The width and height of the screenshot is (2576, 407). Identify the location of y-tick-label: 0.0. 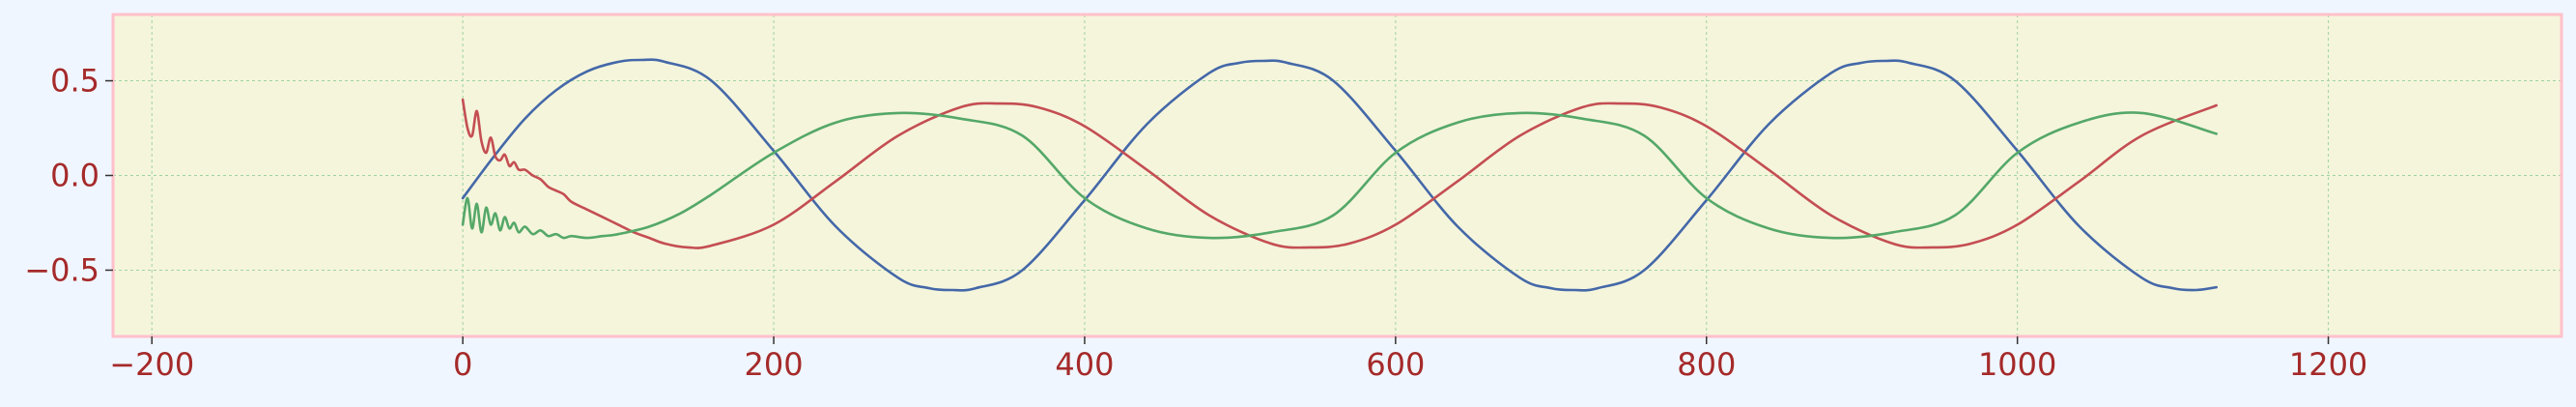
(74, 176).